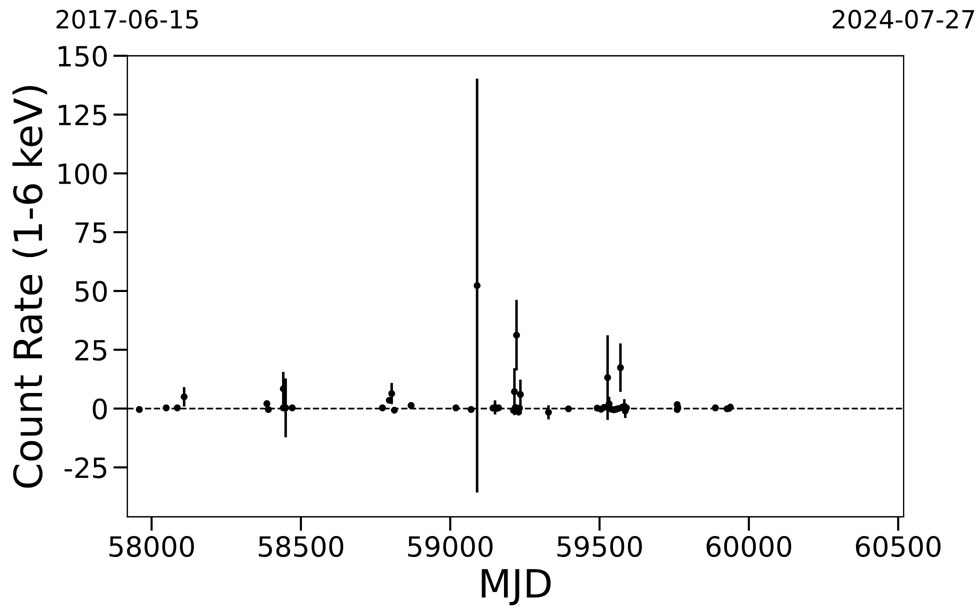  Describe the element at coordinates (301, 547) in the screenshot. I see `x-tick-label: 58500` at that location.